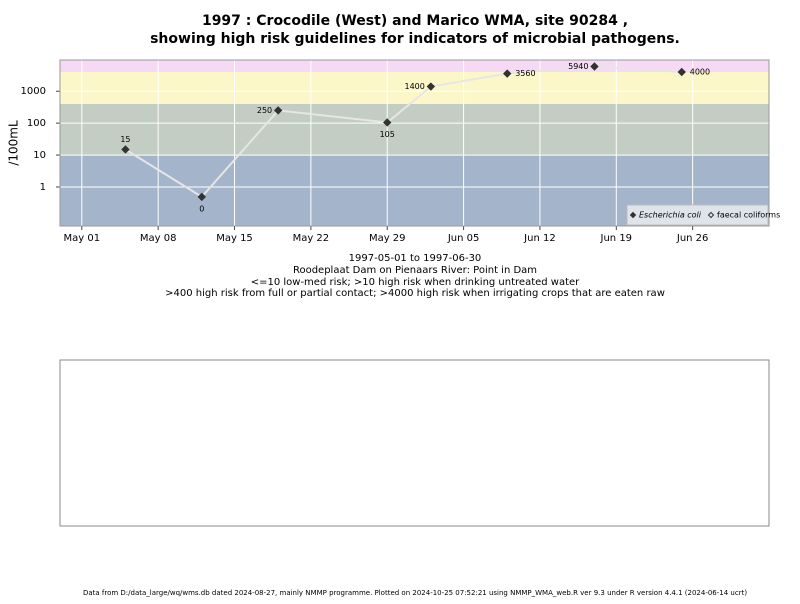  Describe the element at coordinates (39, 155) in the screenshot. I see `y-tick-label: 10` at that location.